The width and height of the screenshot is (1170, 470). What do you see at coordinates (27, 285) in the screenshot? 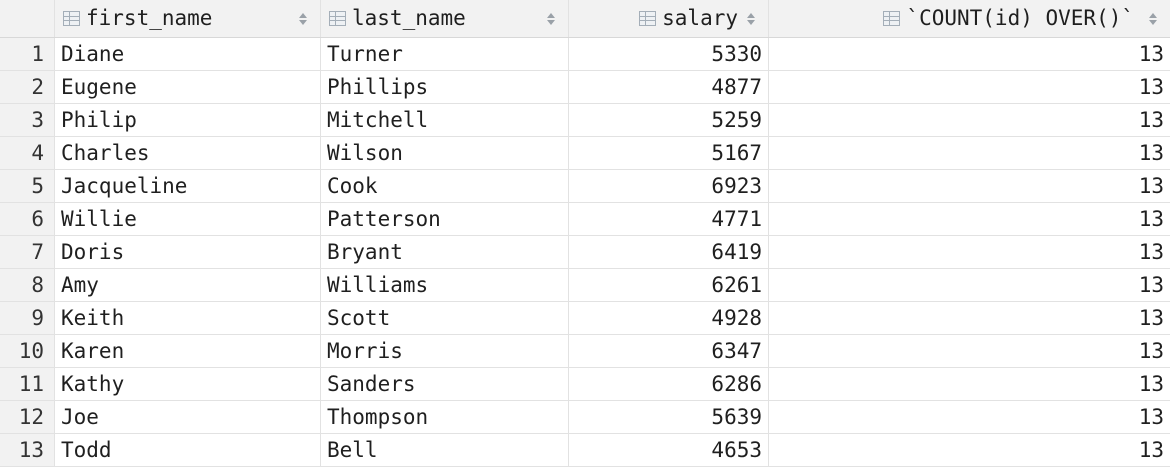
I see `row-number: 8` at bounding box center [27, 285].